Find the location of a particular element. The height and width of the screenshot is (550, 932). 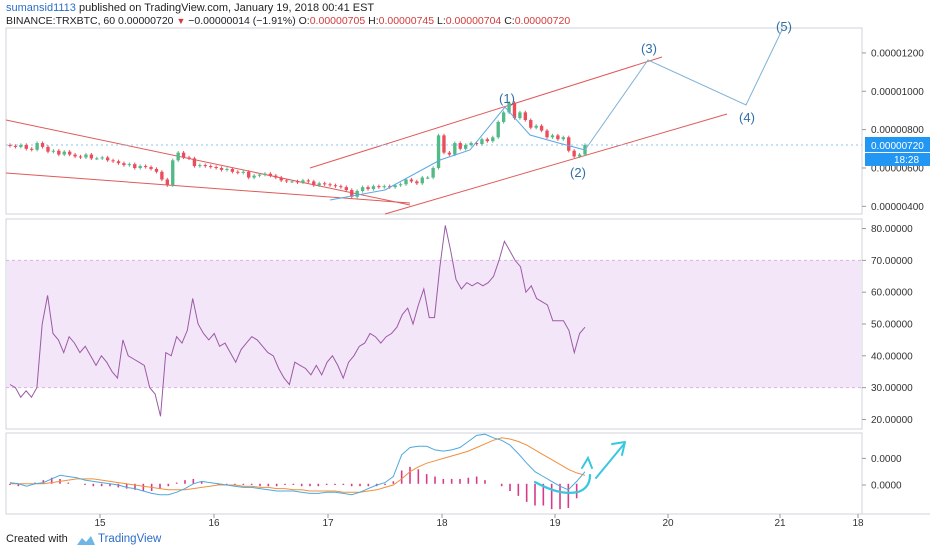

close-label: C: is located at coordinates (509, 21).